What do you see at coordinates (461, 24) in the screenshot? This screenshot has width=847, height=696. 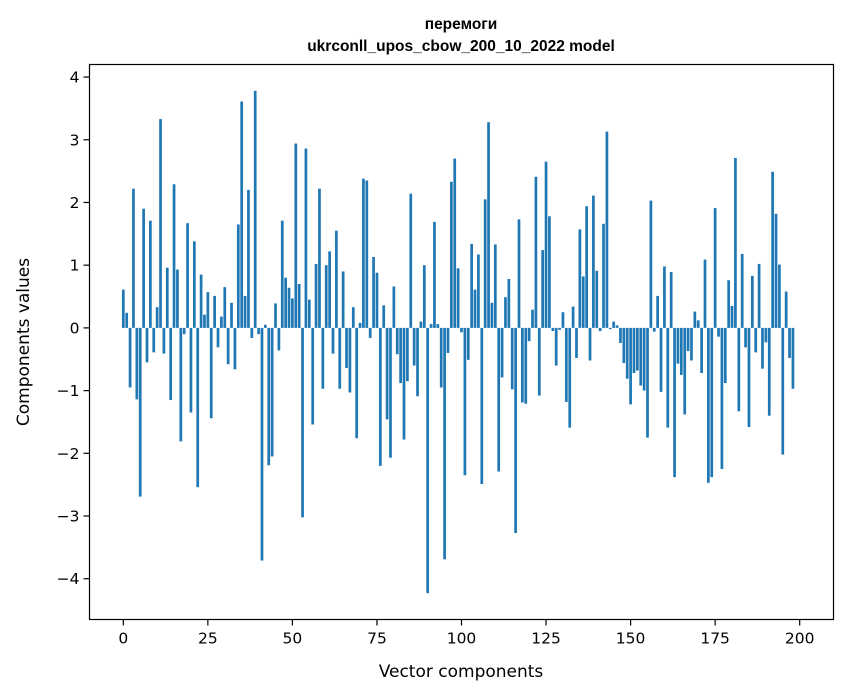 I see `chart-title-line-1: перемоги` at bounding box center [461, 24].